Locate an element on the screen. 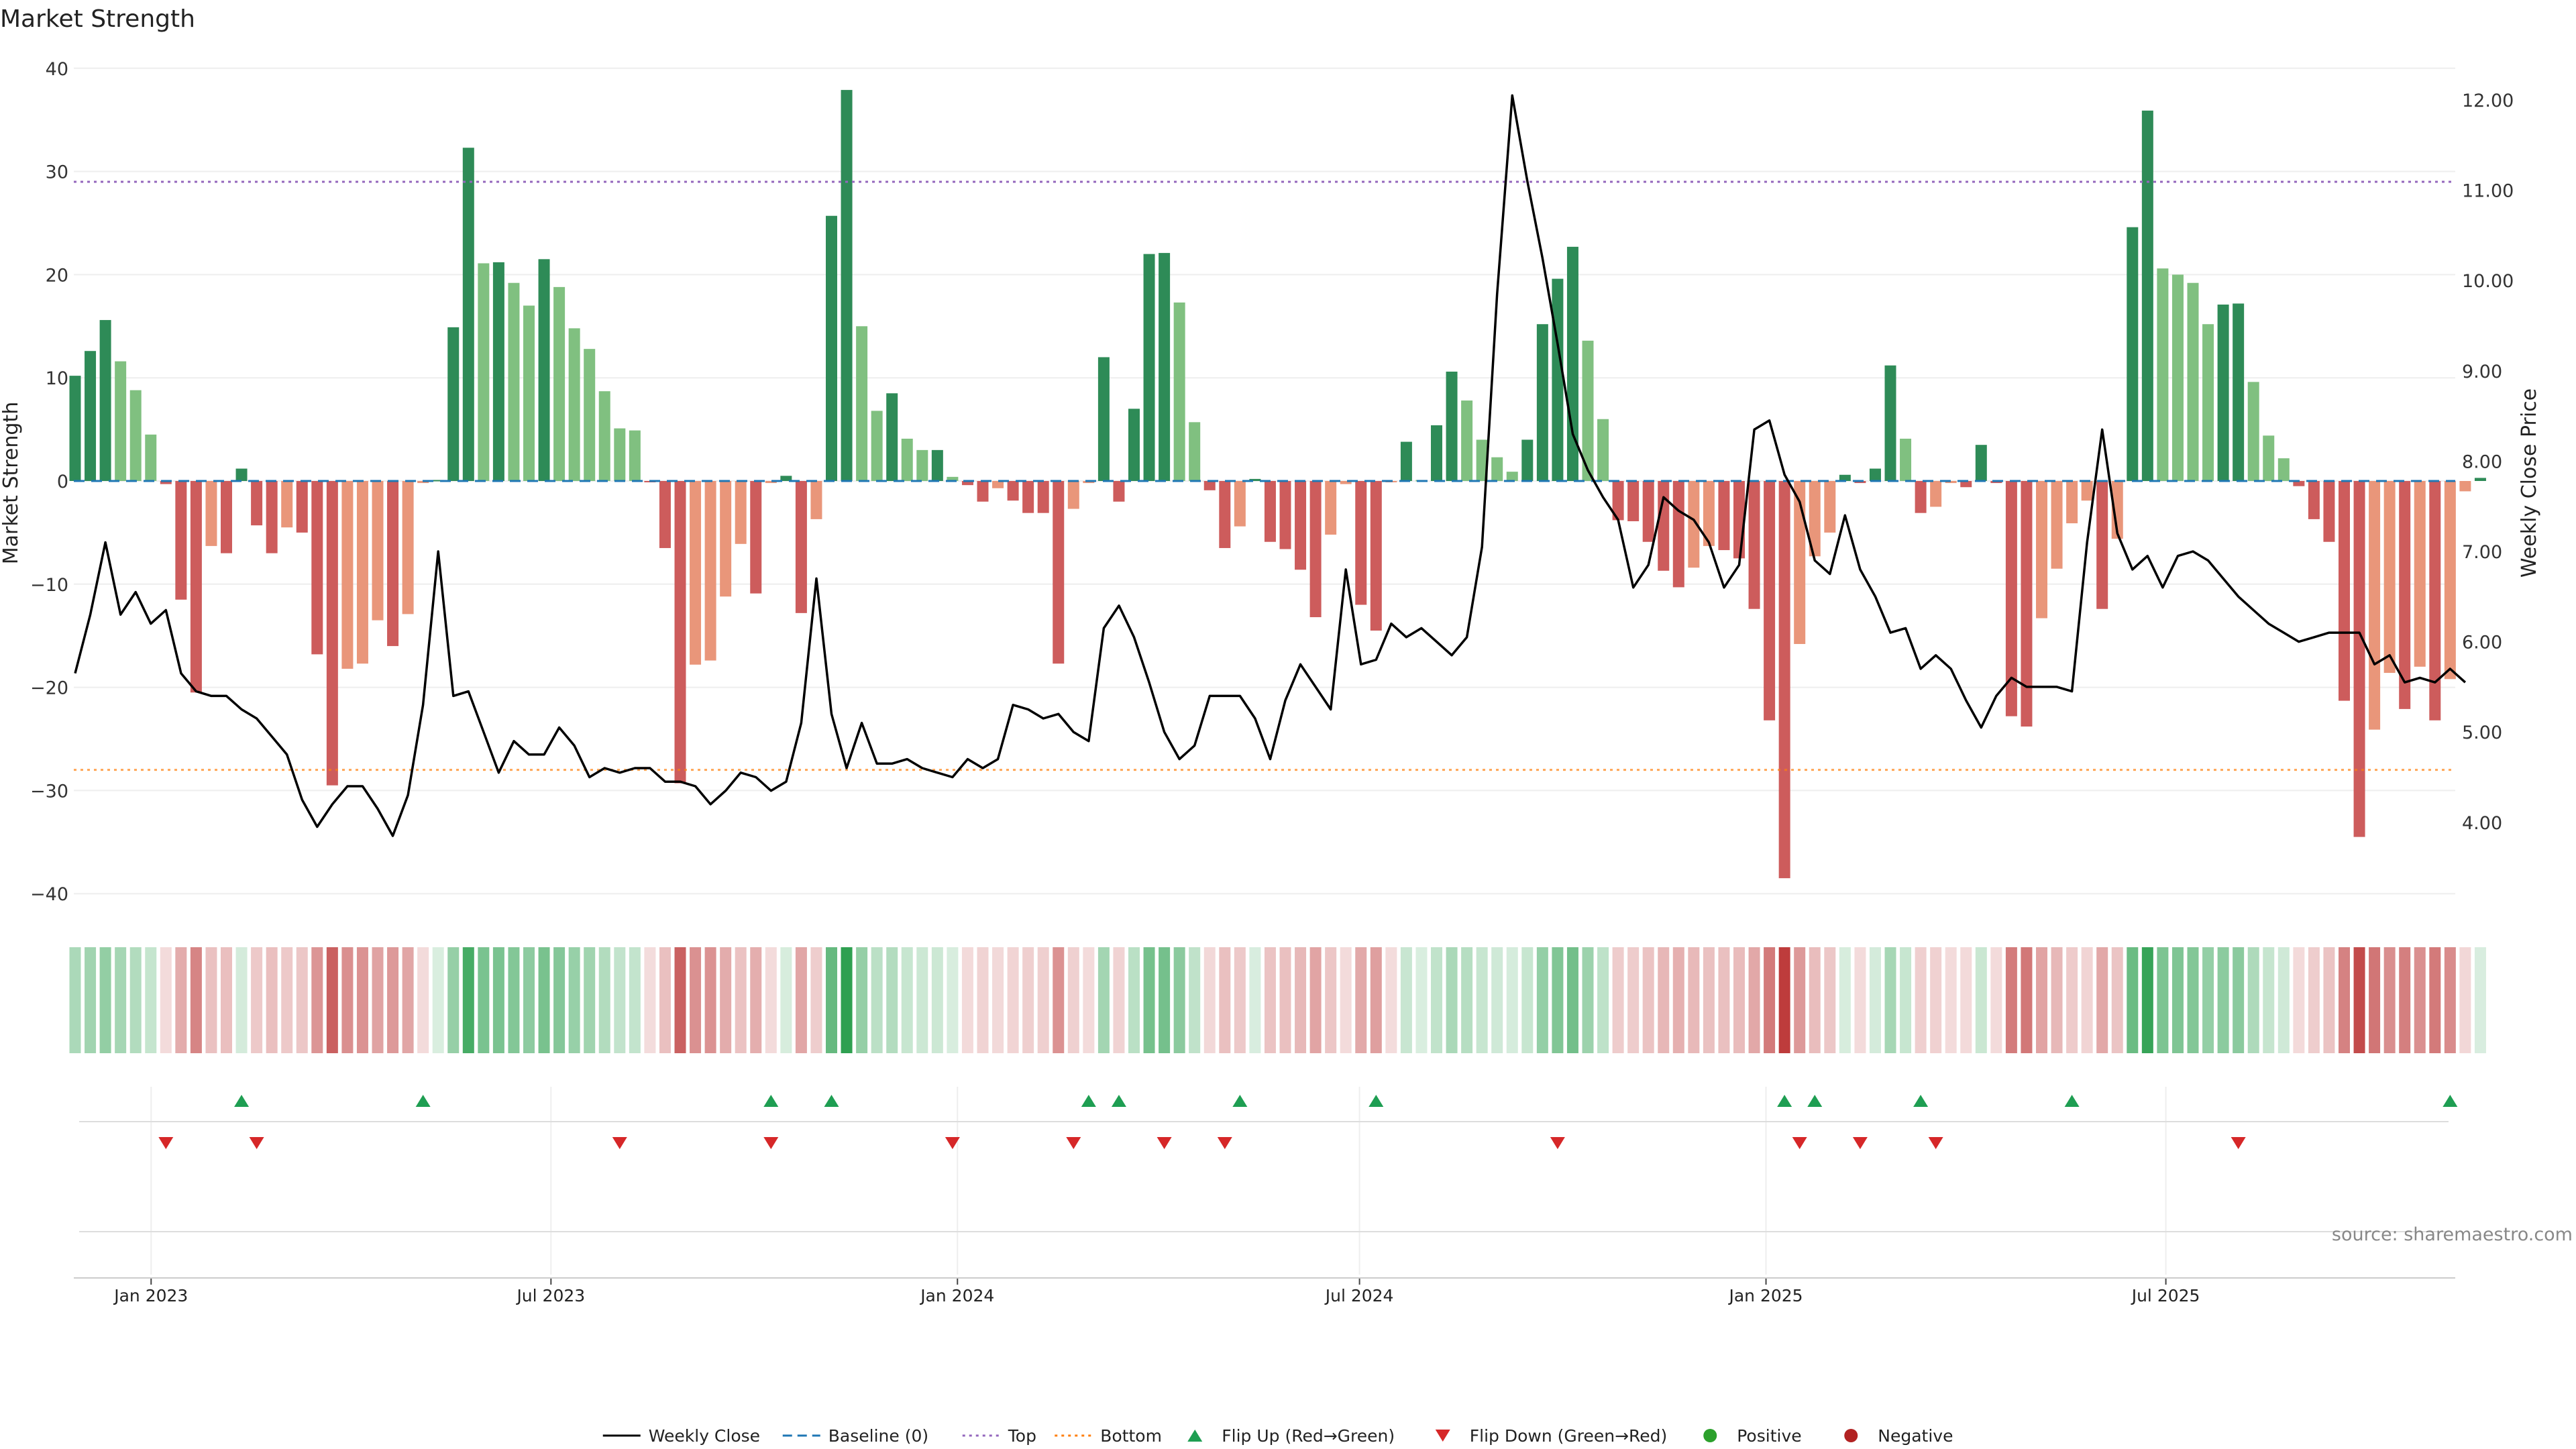  legend-label: Weekly Close is located at coordinates (704, 1436).